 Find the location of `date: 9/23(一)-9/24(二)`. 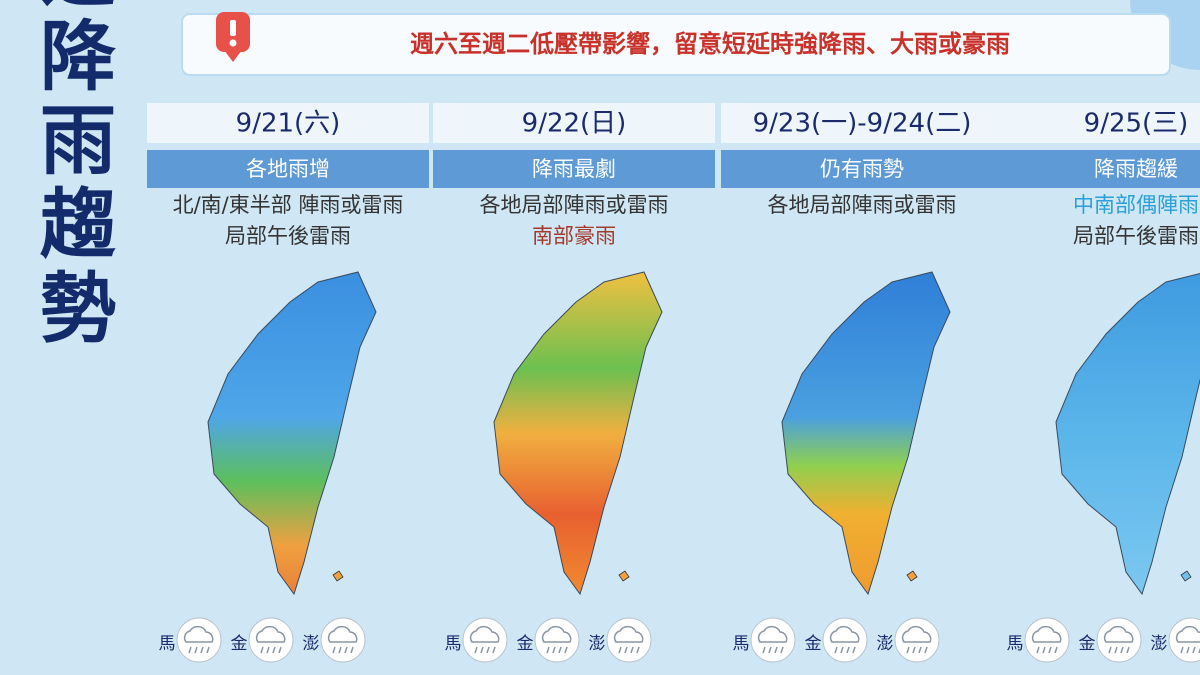

date: 9/23(一)-9/24(二) is located at coordinates (862, 124).